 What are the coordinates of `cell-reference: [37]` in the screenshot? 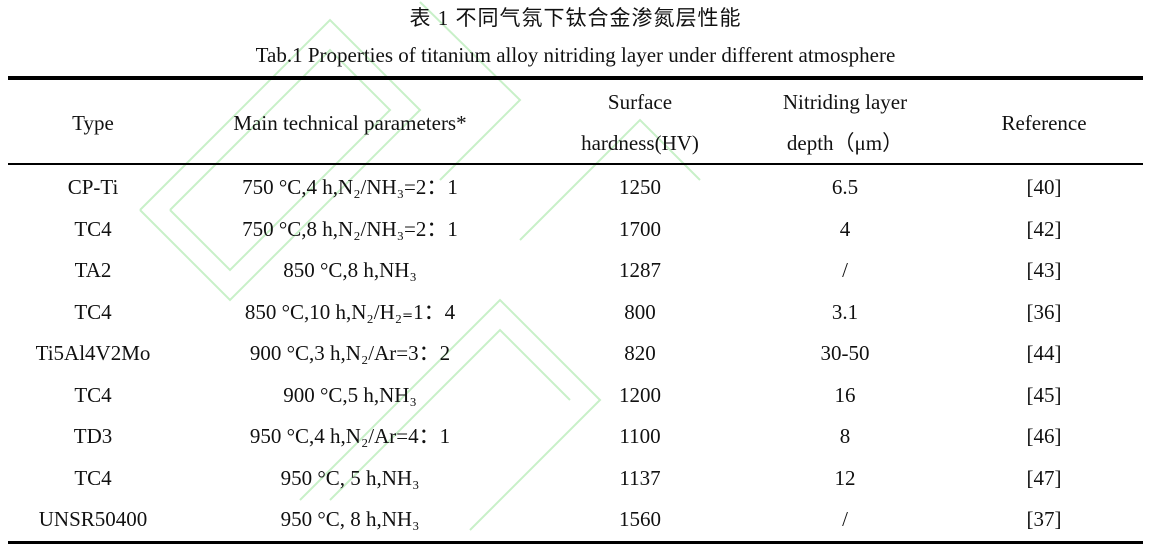 It's located at (1044, 519).